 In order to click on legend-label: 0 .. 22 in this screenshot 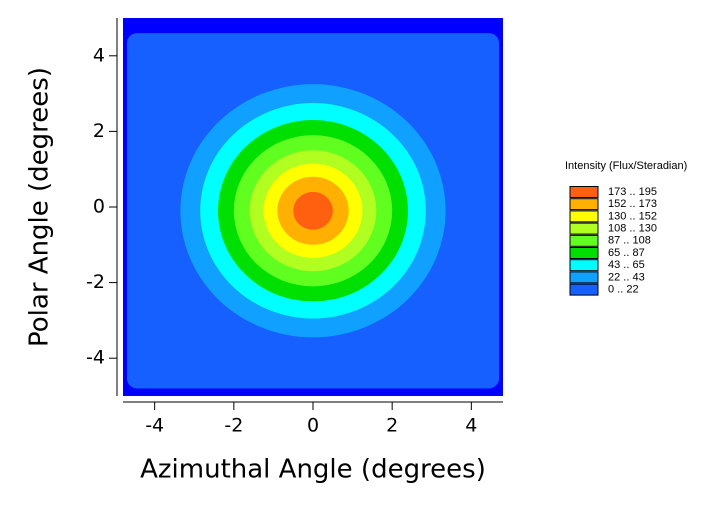, I will do `click(623, 290)`.